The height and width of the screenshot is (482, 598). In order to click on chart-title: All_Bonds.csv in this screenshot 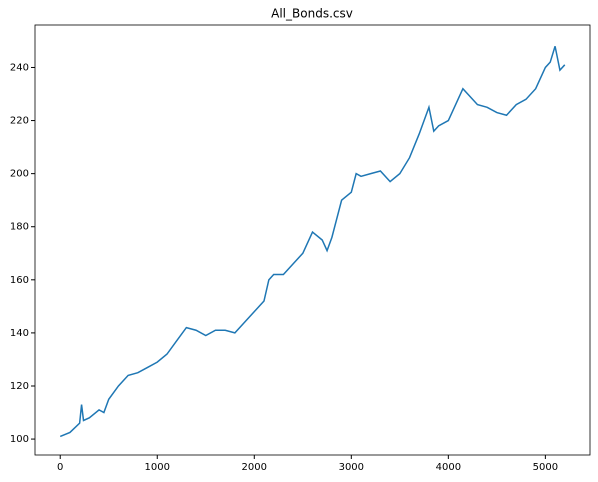, I will do `click(312, 14)`.